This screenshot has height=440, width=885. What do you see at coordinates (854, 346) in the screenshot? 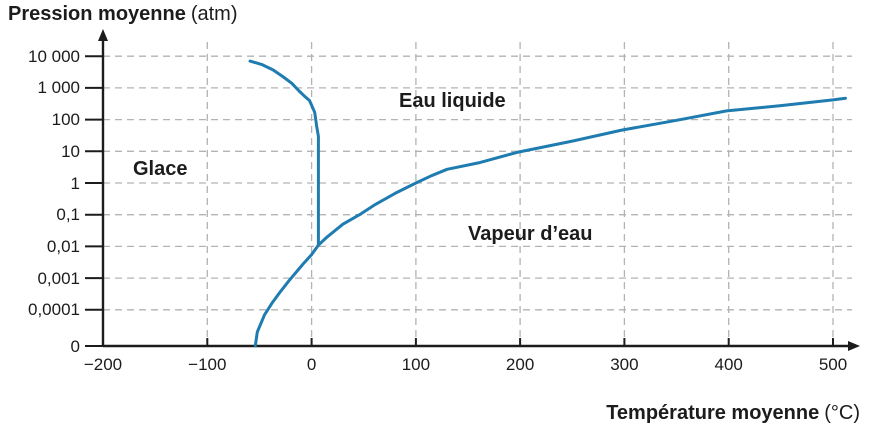
I see `x-axis-arrow` at bounding box center [854, 346].